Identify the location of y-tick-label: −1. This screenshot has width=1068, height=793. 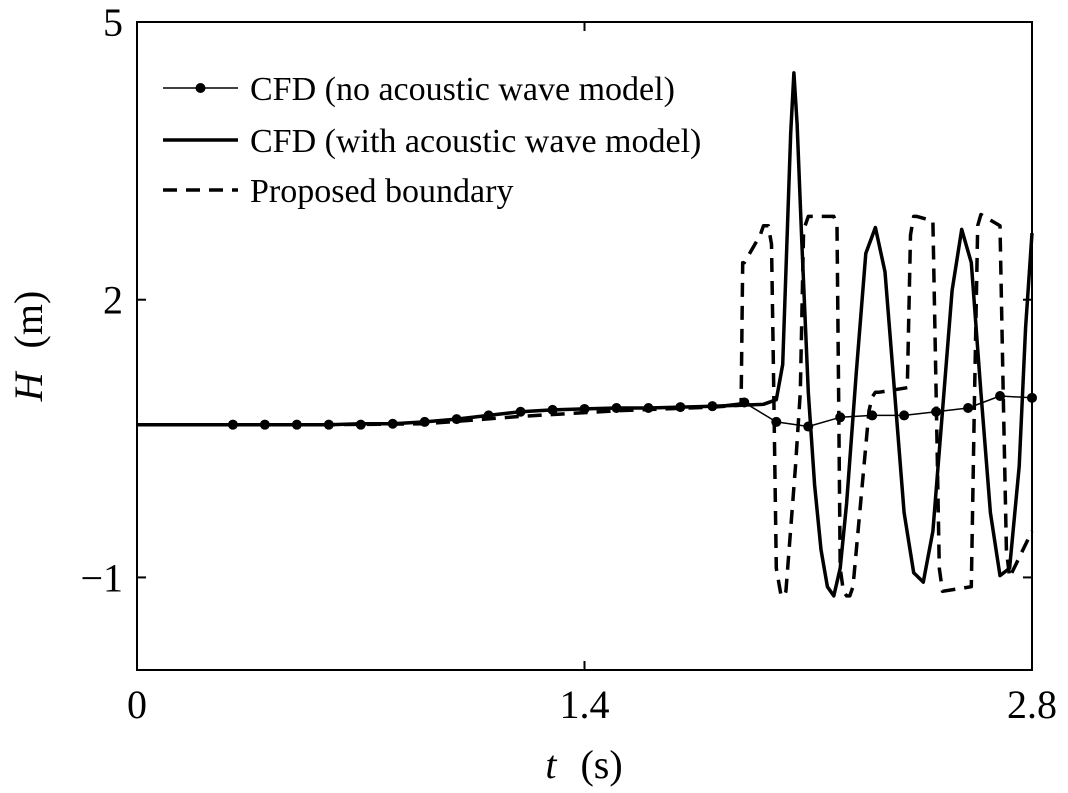
(101, 577).